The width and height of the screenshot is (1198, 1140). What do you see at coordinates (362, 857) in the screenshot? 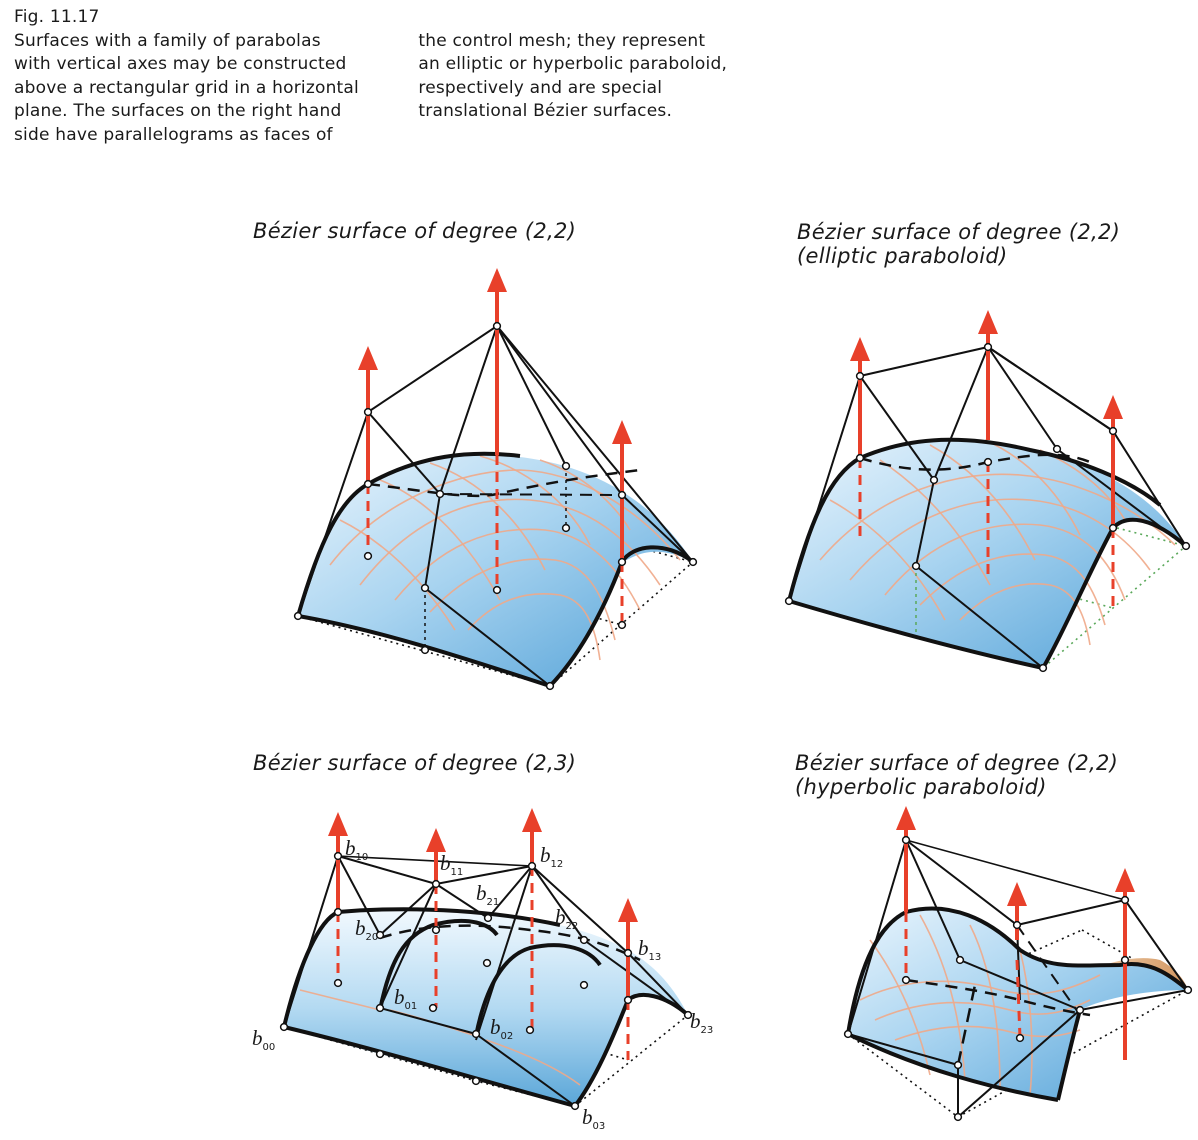
I see `control-point-index: 10` at bounding box center [362, 857].